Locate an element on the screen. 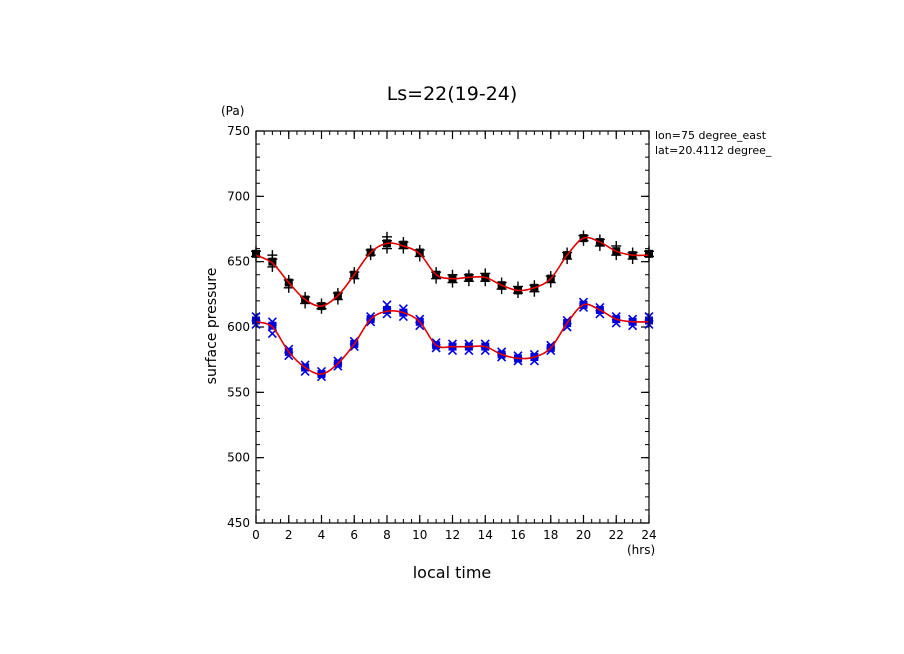  x-tick-label: 4 is located at coordinates (322, 535).